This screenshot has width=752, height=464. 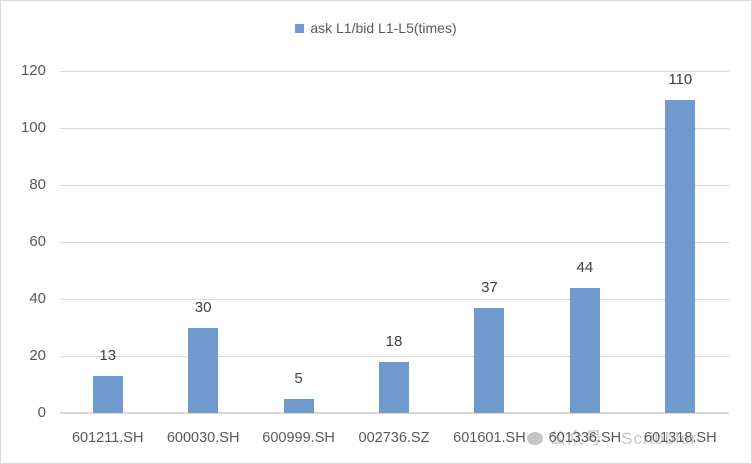 What do you see at coordinates (489, 438) in the screenshot?
I see `x-tick-label: 601601.SH` at bounding box center [489, 438].